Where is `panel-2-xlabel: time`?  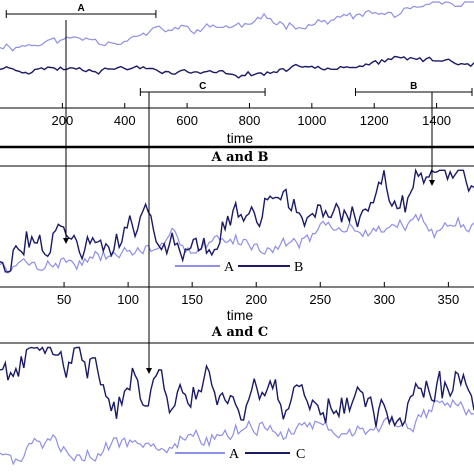
panel-2-xlabel: time is located at coordinates (240, 315).